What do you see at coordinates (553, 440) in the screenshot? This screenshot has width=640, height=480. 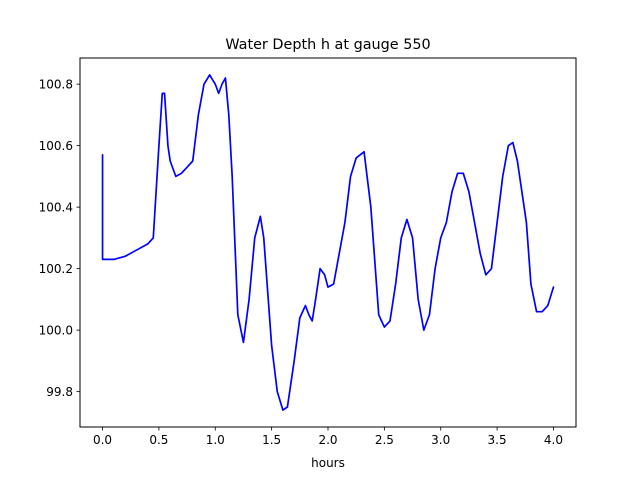 I see `x-tick-label: 4.0` at bounding box center [553, 440].